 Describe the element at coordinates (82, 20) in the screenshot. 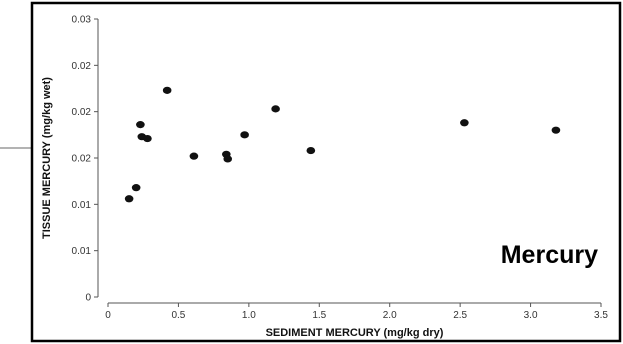

I see `y-tick-label: 0.03` at that location.